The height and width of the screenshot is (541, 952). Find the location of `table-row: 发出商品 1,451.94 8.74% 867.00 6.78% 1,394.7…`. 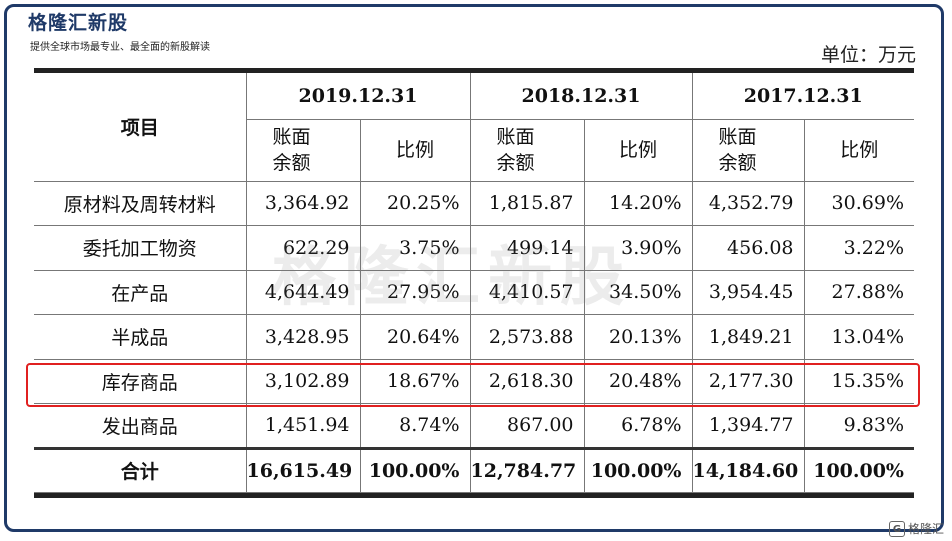

table-row: 发出商品 1,451.94 8.74% 867.00 6.78% 1,394.7… is located at coordinates (474, 426).